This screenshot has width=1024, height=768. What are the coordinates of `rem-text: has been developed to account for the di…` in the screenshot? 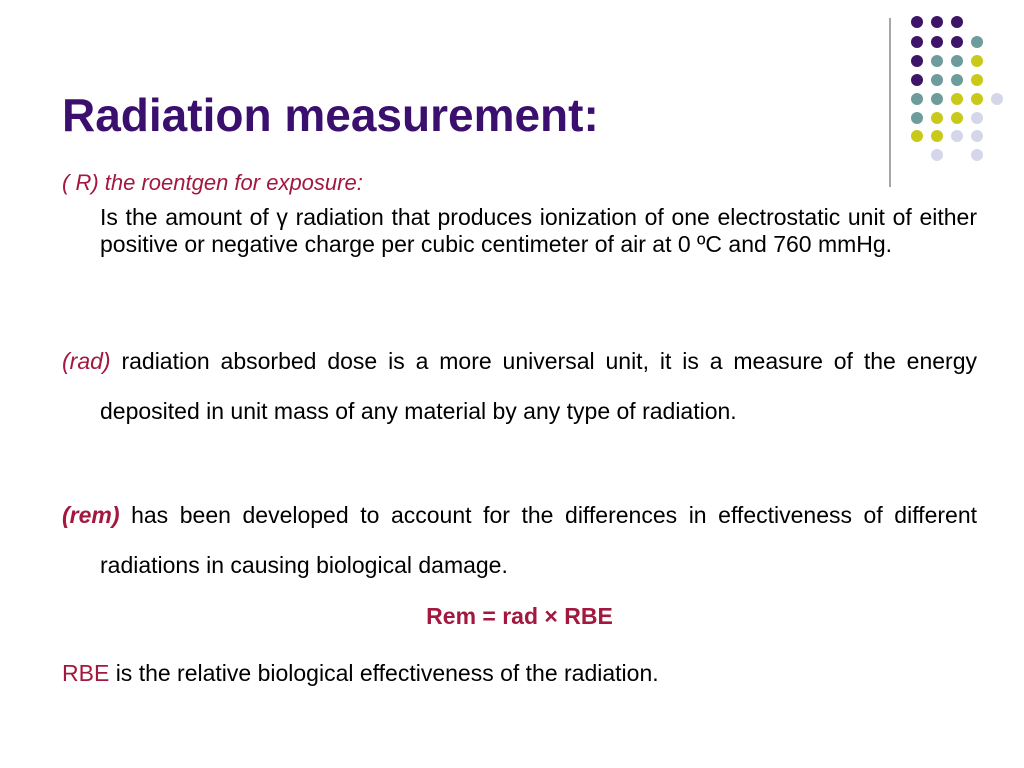 It's located at (538, 540).